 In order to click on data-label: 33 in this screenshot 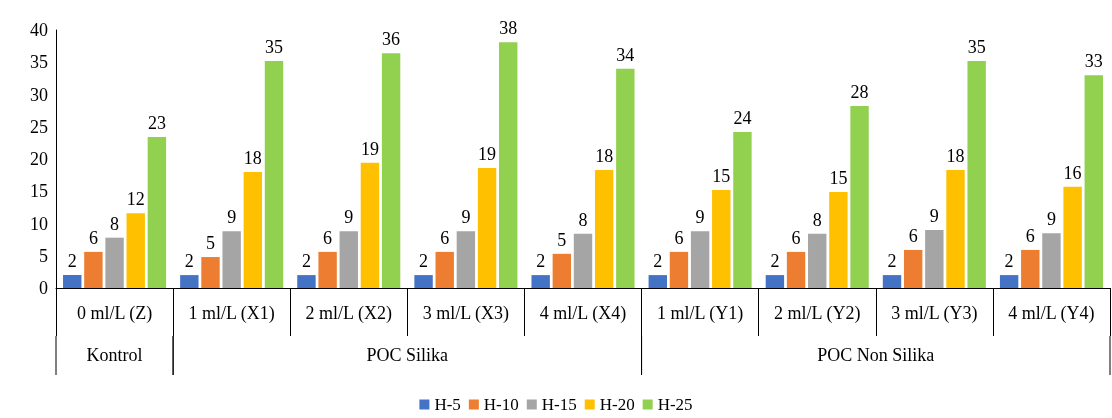, I will do `click(1093, 61)`.